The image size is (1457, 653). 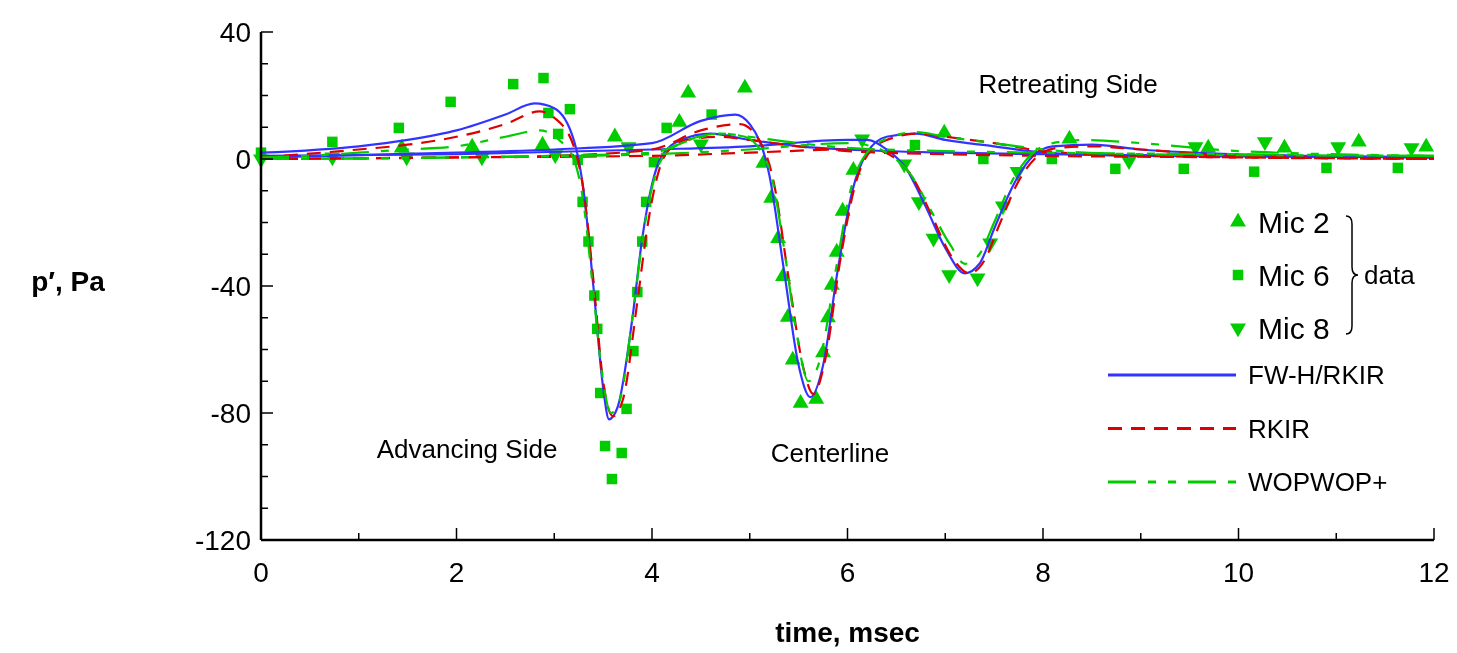 What do you see at coordinates (235, 32) in the screenshot?
I see `y-tick-label: 40` at bounding box center [235, 32].